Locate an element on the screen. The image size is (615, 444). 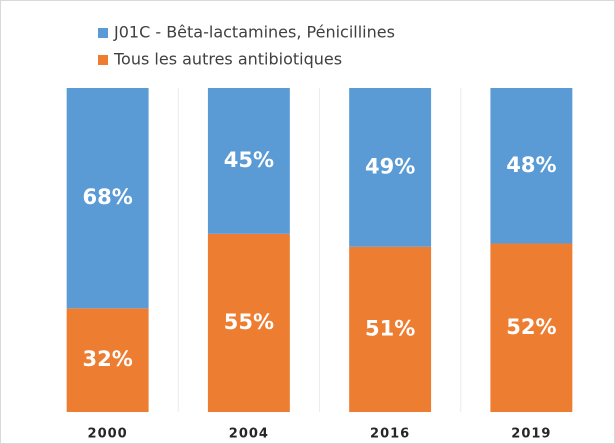
data-label: 49% is located at coordinates (390, 166).